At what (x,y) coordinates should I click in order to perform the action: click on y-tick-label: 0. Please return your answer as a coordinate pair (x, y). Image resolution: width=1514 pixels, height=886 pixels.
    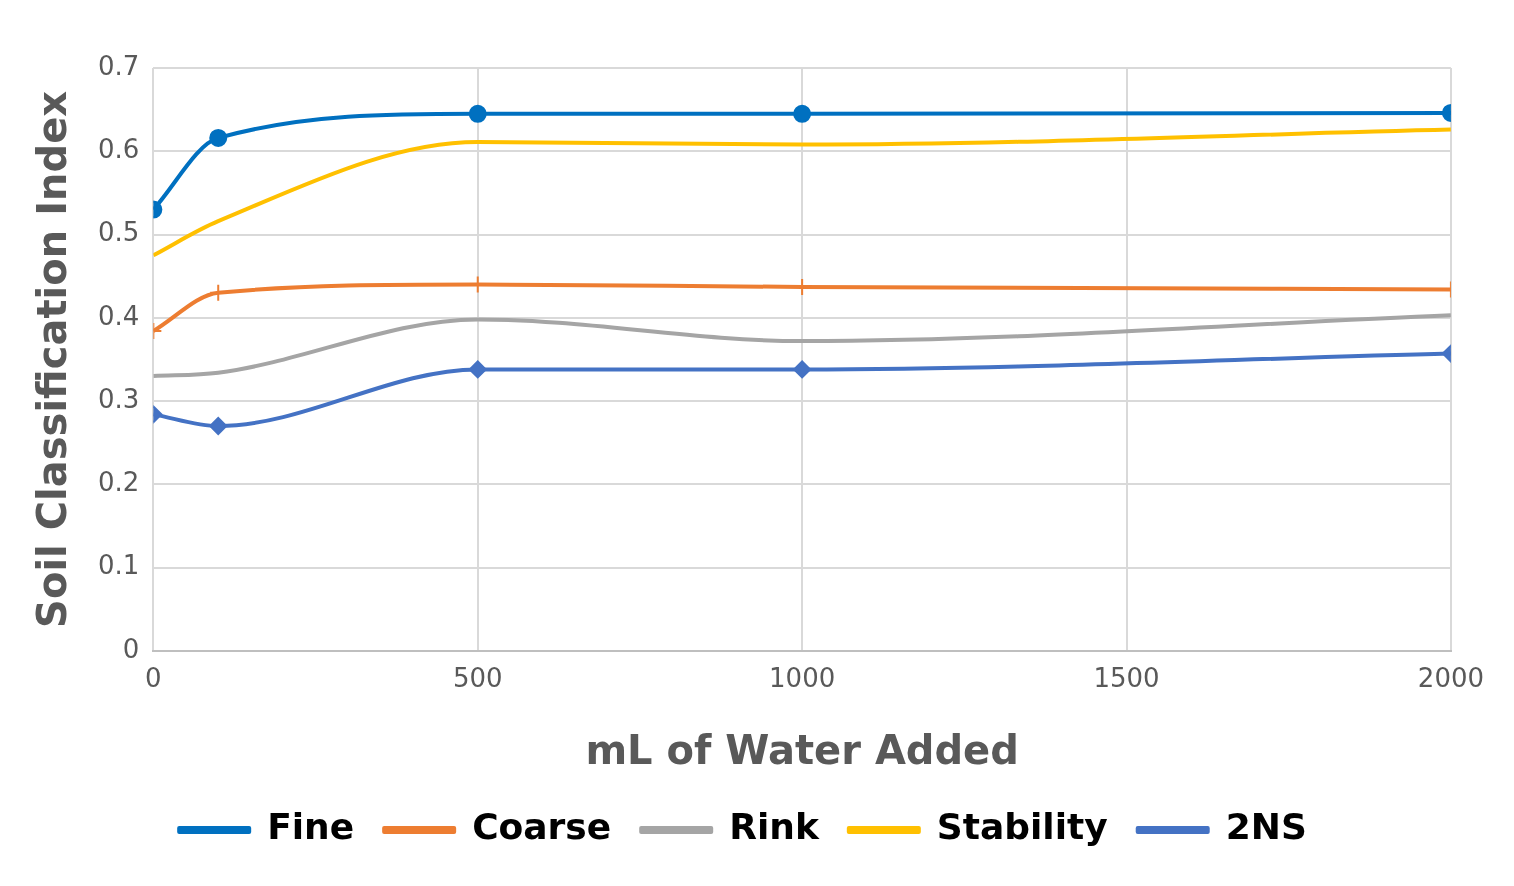
    Looking at the image, I should click on (131, 648).